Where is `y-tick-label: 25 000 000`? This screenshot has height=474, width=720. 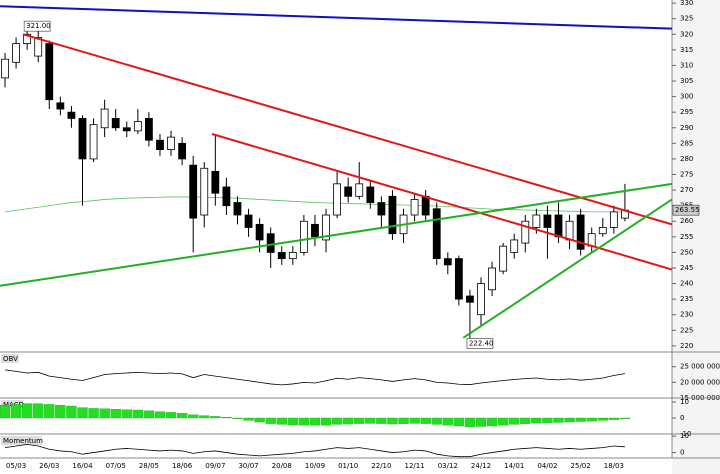 y-tick-label: 25 000 000 is located at coordinates (700, 367).